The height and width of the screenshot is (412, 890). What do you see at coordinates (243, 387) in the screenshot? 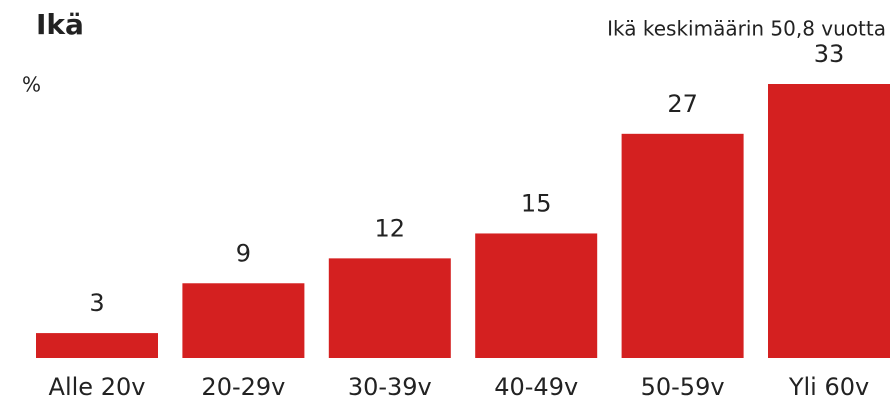
I see `x-tick-label: 20-29v` at bounding box center [243, 387].